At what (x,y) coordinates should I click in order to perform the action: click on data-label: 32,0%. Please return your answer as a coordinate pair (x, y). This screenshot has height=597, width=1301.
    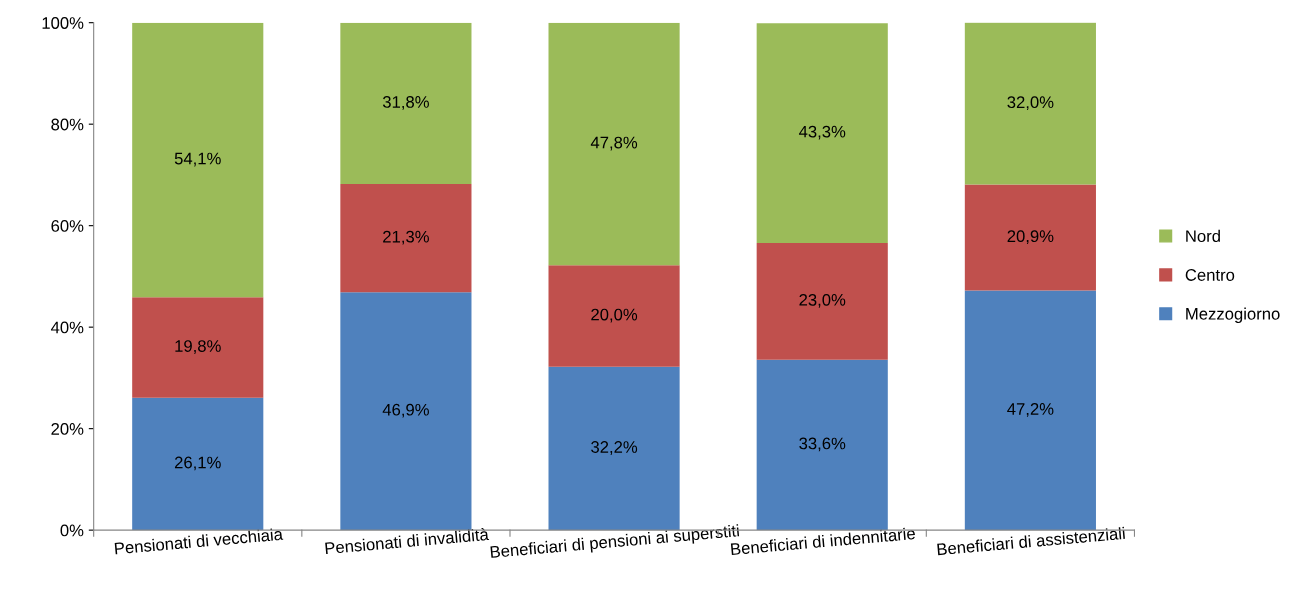
    Looking at the image, I should click on (1030, 103).